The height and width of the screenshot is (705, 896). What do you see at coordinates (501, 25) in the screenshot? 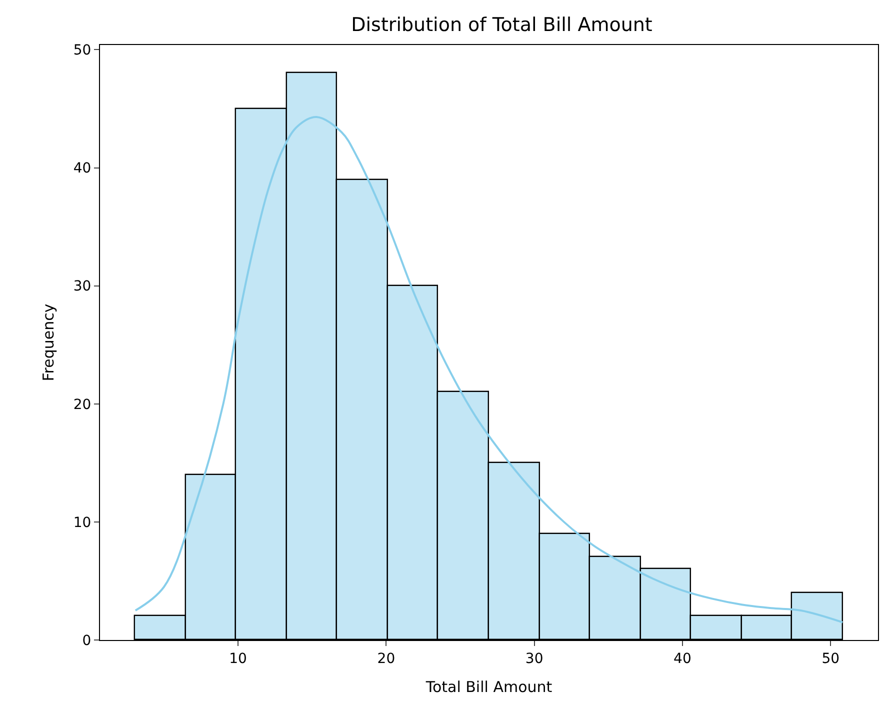
I see `chart-title: Distribution of Total Bill Amount` at bounding box center [501, 25].